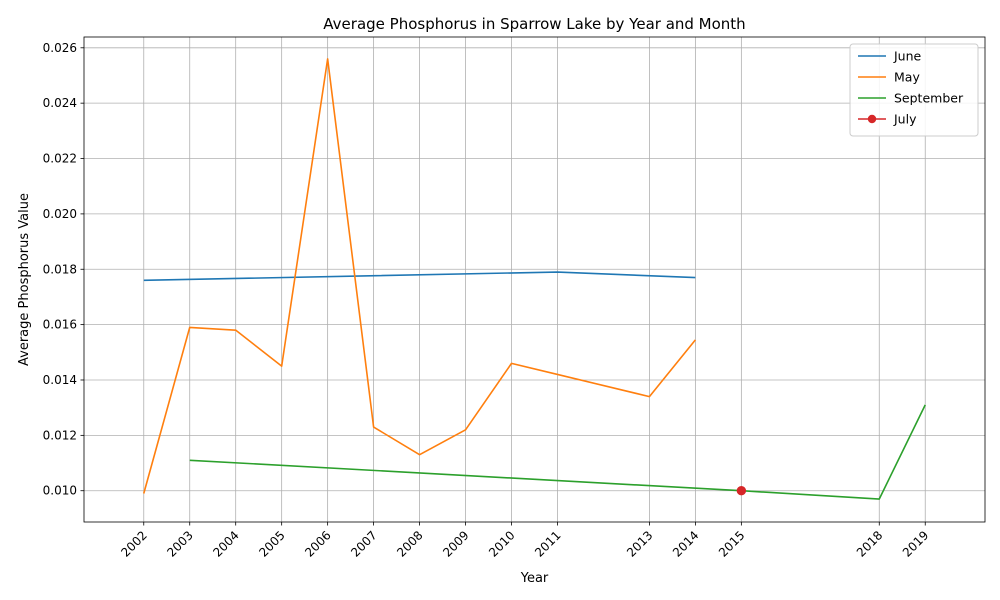 Image resolution: width=1000 pixels, height=600 pixels. I want to click on legend-marker-july, so click(872, 119).